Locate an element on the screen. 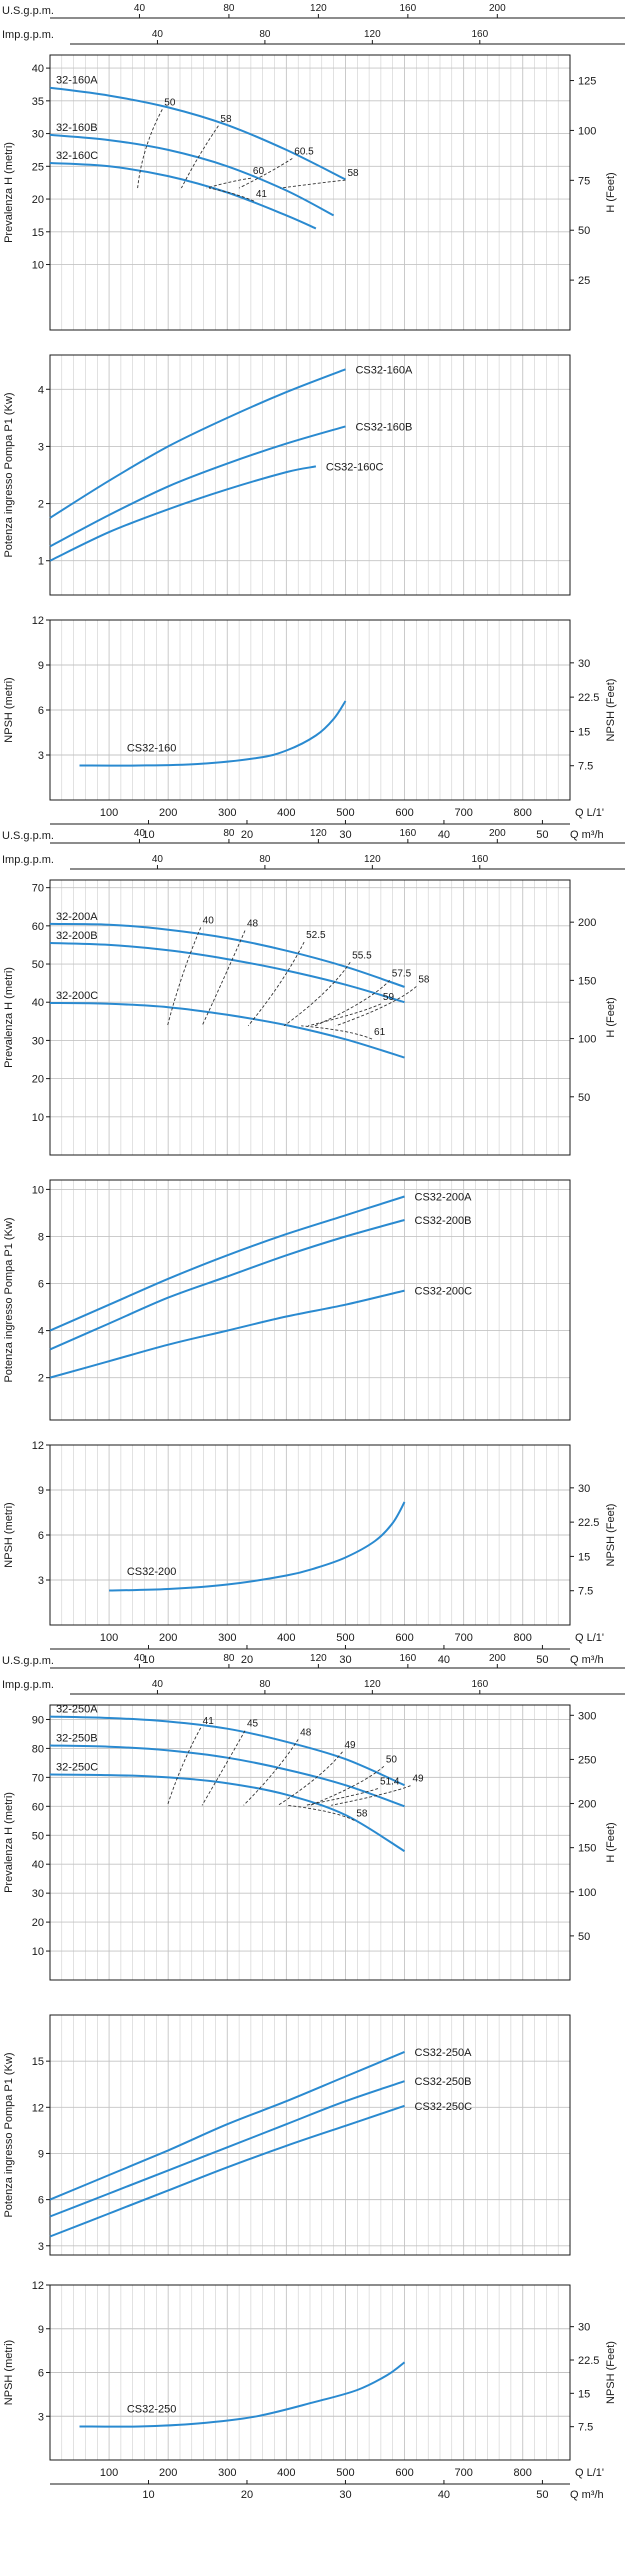  y2-tick-label: 30 is located at coordinates (584, 664).